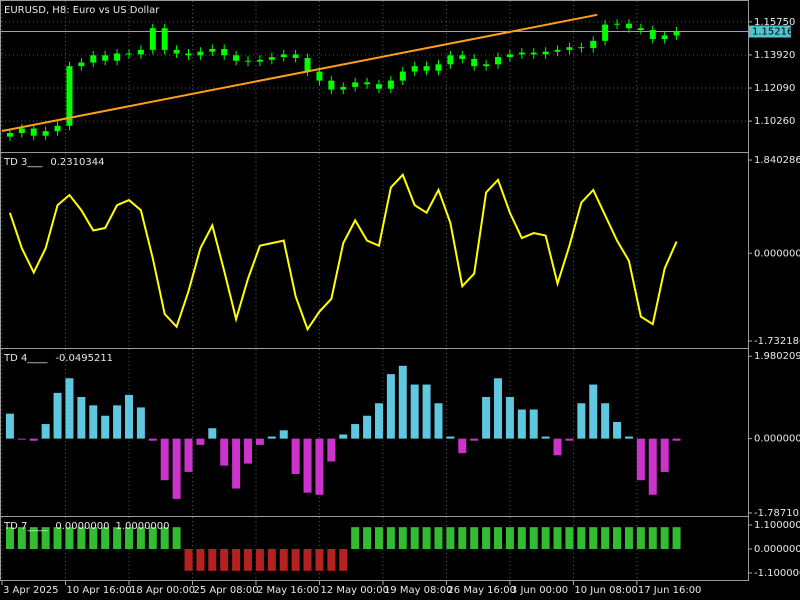 The image size is (800, 600). I want to click on y-tick-label: 1.13920, so click(774, 55).